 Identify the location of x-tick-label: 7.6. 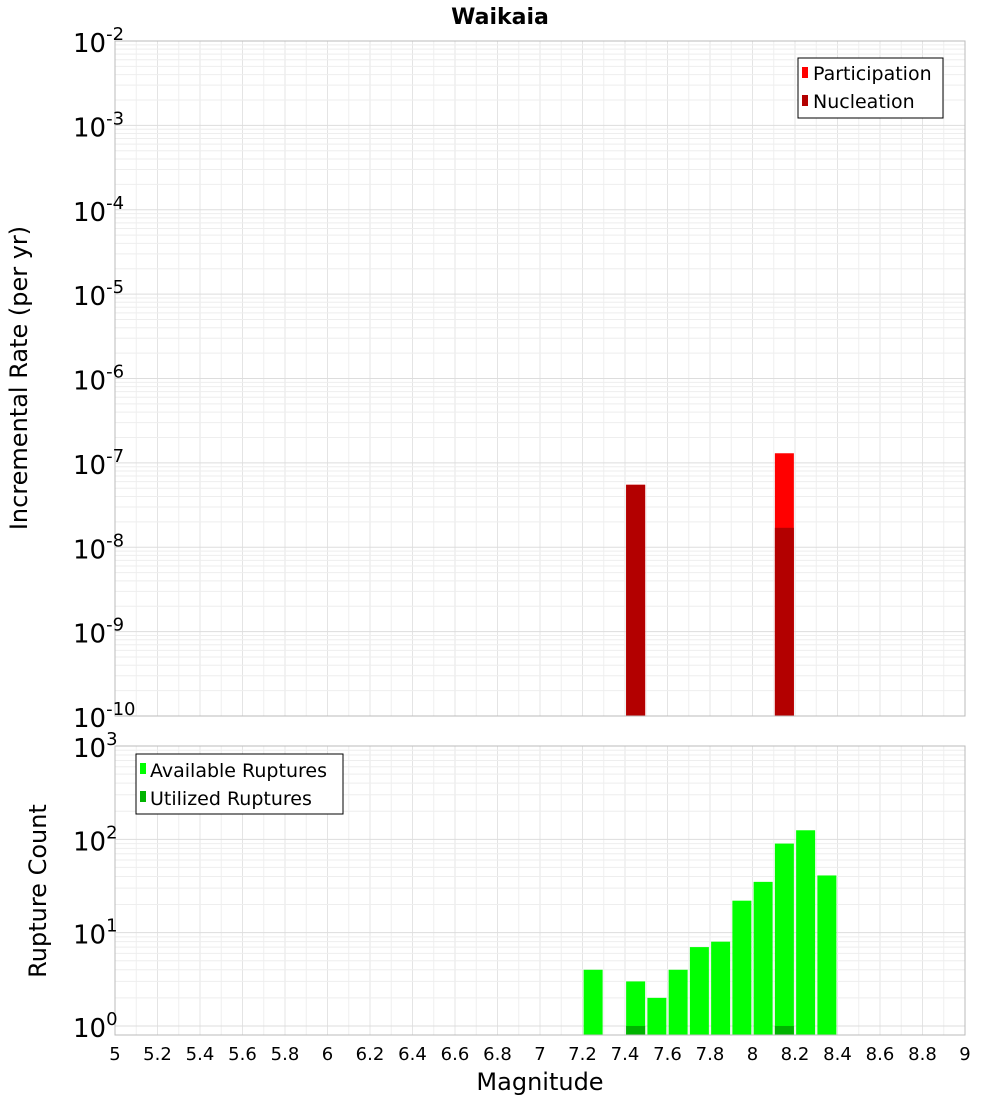
(667, 1054).